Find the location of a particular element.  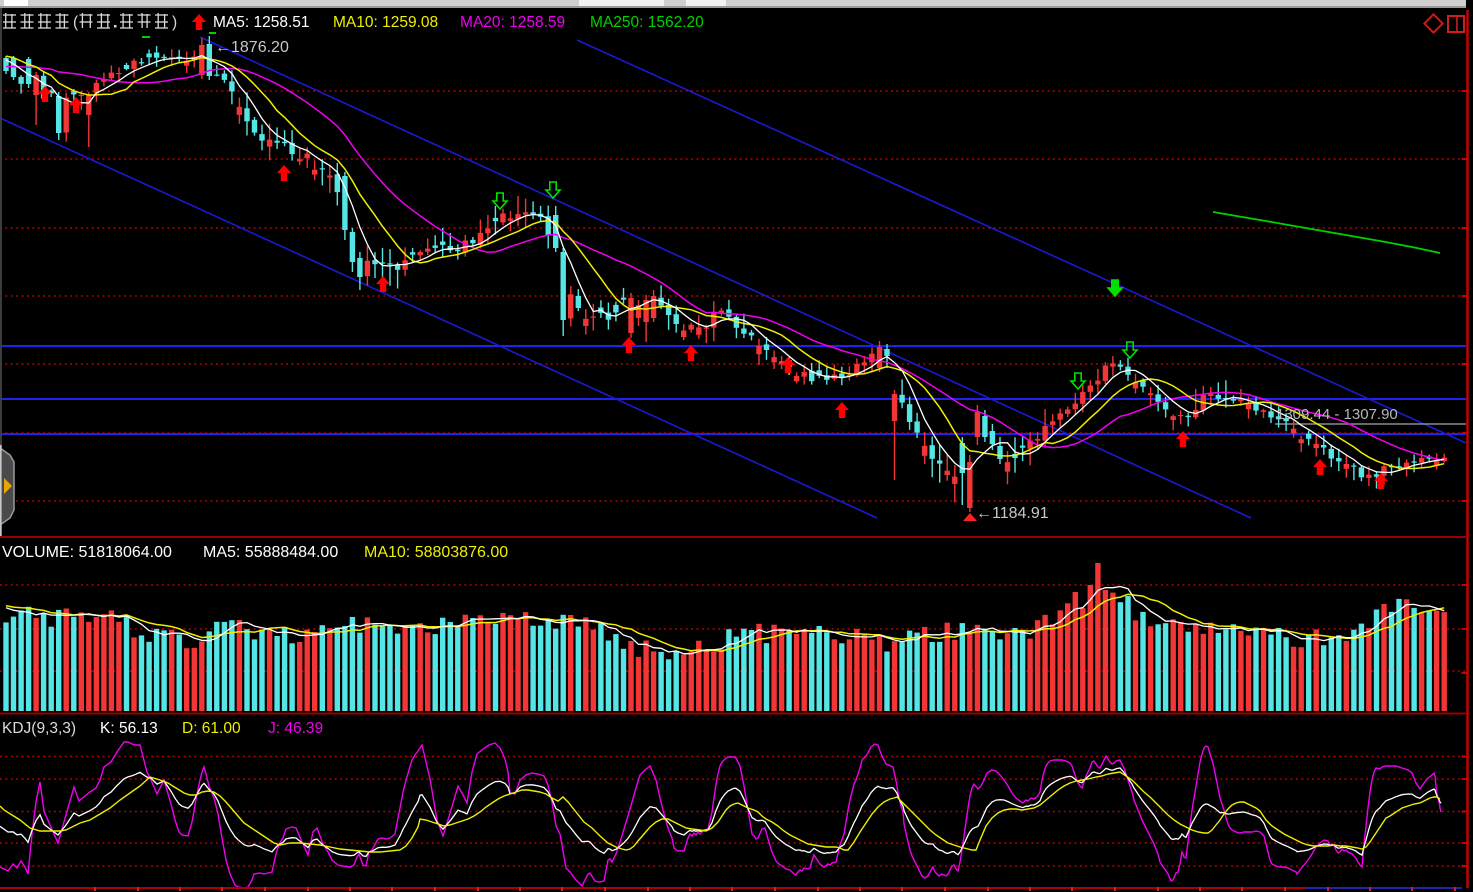

svg-text: J: 46.39 is located at coordinates (295, 728).